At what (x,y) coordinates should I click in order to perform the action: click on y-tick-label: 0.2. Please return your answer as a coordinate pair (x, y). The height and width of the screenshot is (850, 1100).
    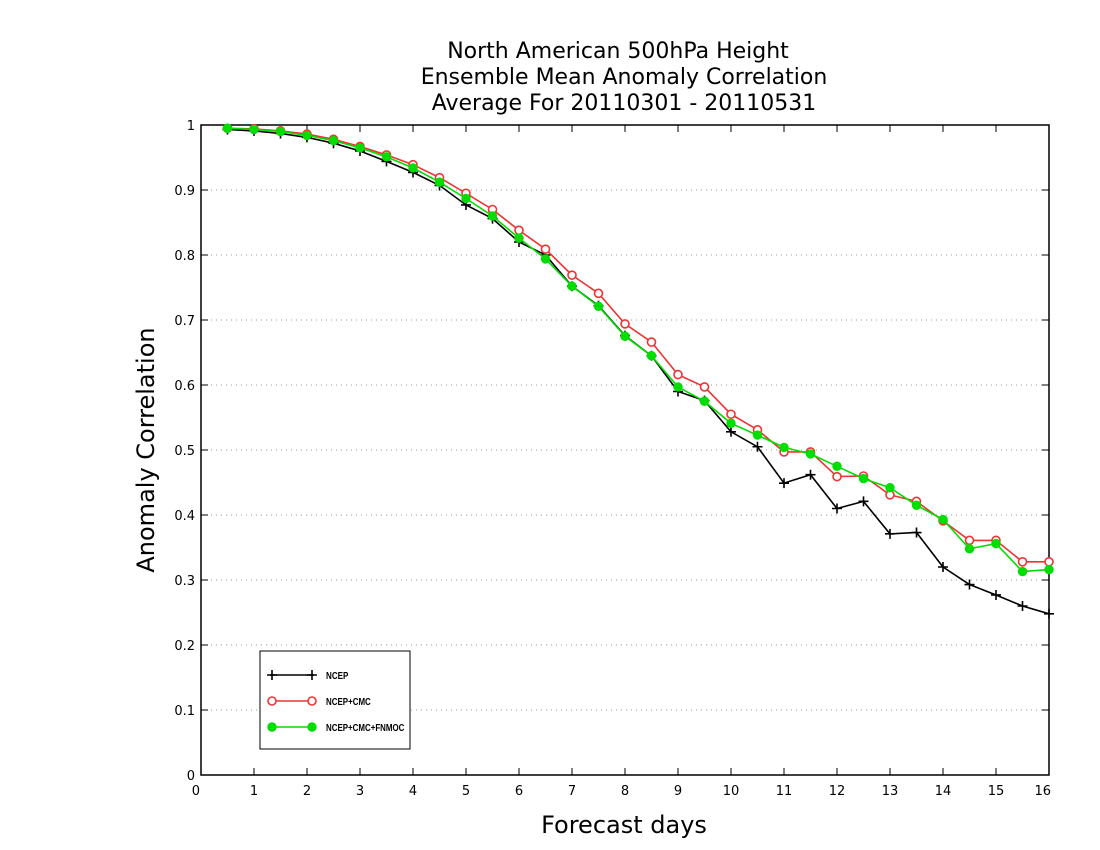
    Looking at the image, I should click on (184, 646).